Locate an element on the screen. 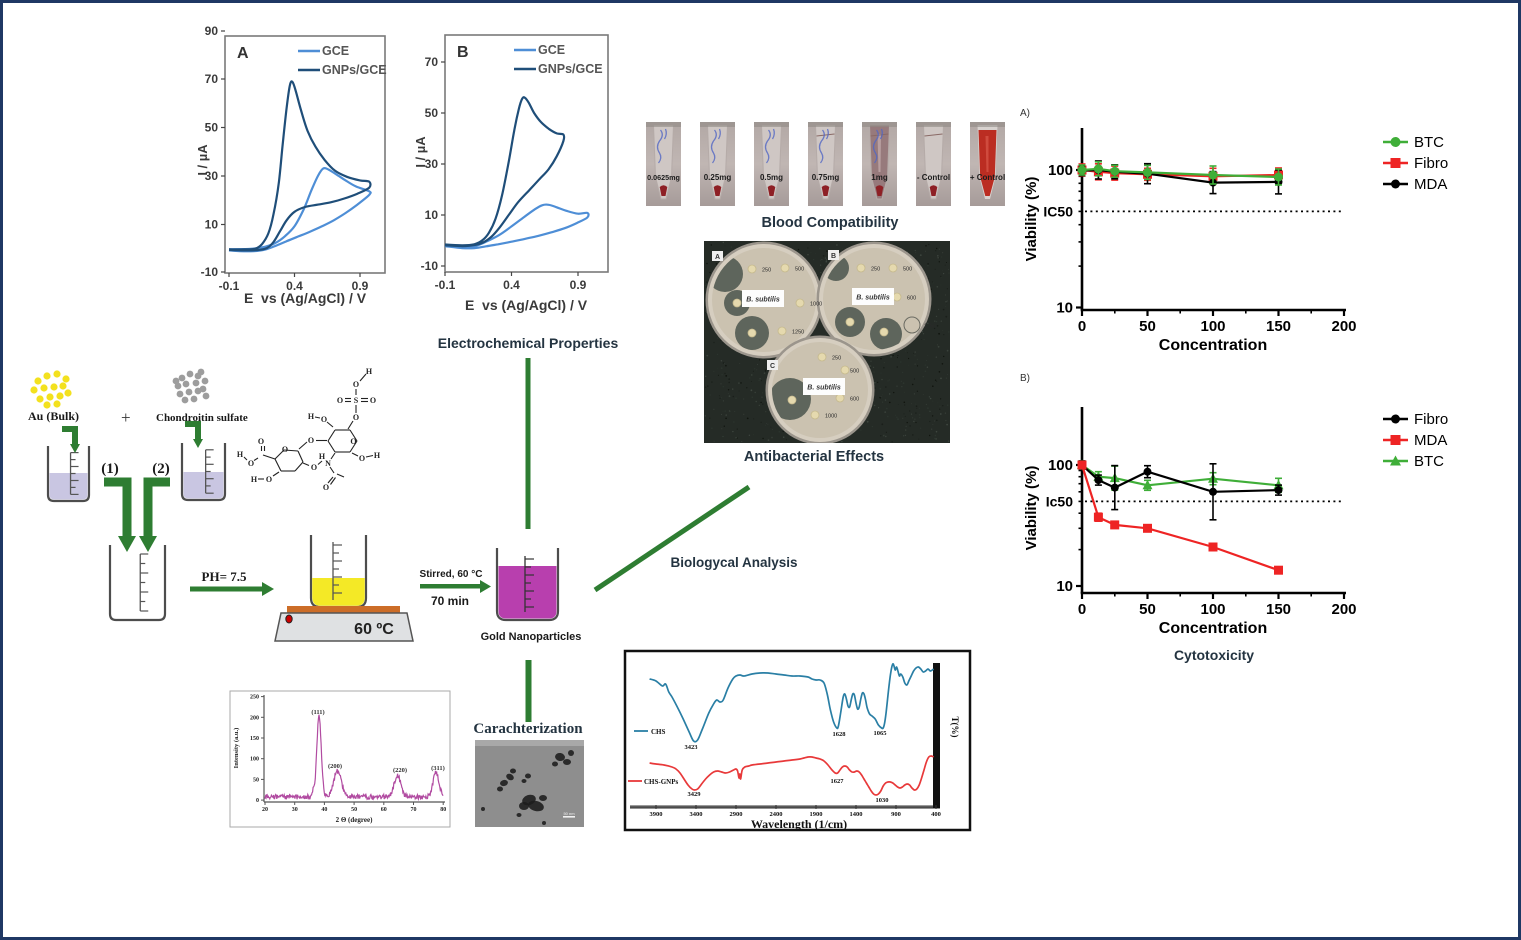  svg-text: 150 is located at coordinates (254, 739).